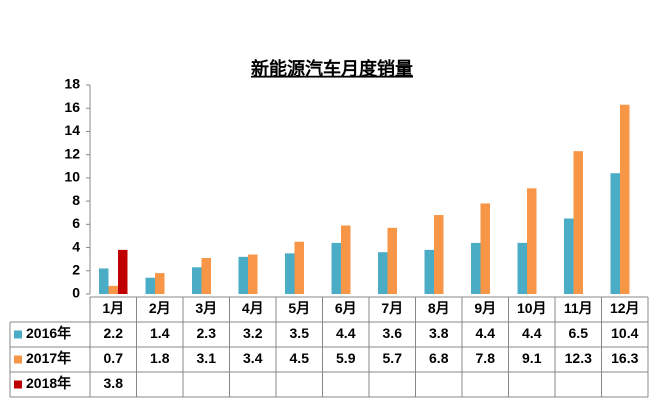 The image size is (660, 406). Describe the element at coordinates (48, 383) in the screenshot. I see `legend-label: 2018年` at that location.